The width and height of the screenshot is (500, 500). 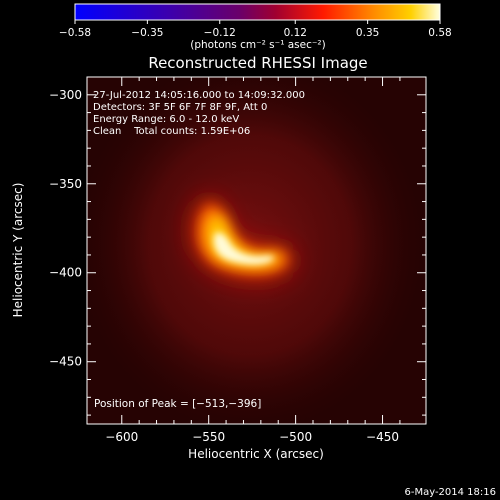 I want to click on annotation-clean-counts: Clean Total counts: 1.59E+06, so click(x=171, y=131).